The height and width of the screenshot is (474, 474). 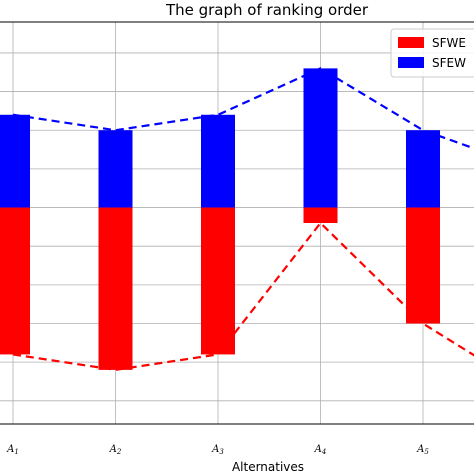 I want to click on legend-label-sfew: SFEW, so click(x=449, y=63).